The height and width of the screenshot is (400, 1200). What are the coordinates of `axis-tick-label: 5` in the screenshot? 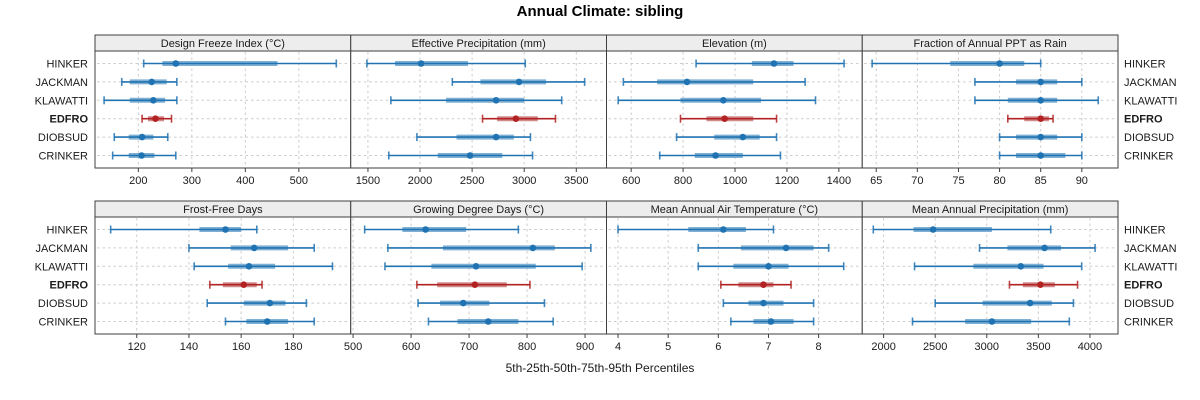 It's located at (668, 347).